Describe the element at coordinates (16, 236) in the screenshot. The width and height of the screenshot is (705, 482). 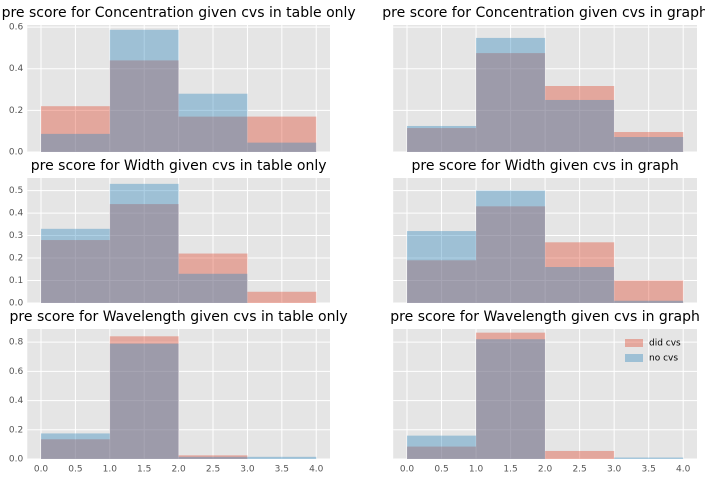
I see `y-tick-label: 0.3` at that location.